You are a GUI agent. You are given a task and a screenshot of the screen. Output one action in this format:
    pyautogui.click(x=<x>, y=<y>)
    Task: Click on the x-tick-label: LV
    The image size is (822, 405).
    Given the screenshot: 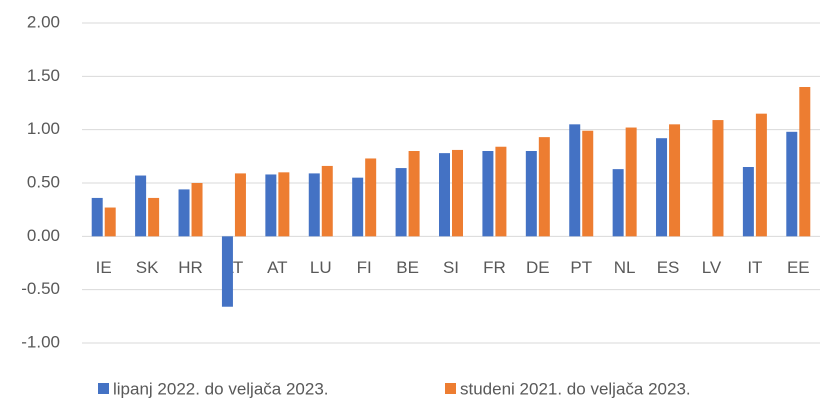 What is the action you would take?
    pyautogui.click(x=712, y=267)
    